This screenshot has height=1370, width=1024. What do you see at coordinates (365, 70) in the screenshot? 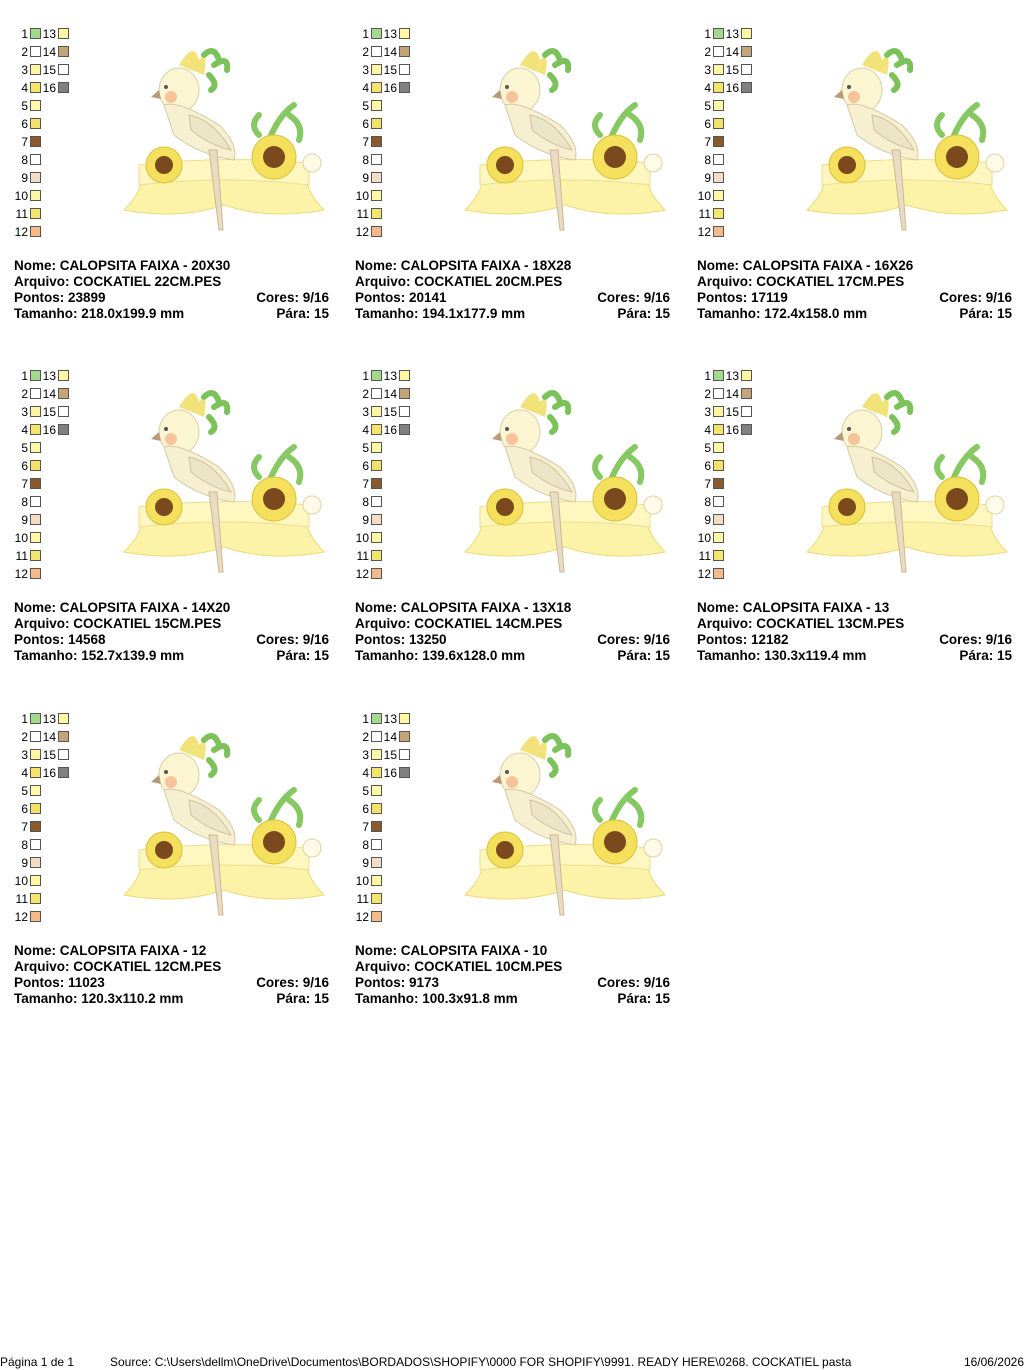
I see `color-number: 3` at bounding box center [365, 70].